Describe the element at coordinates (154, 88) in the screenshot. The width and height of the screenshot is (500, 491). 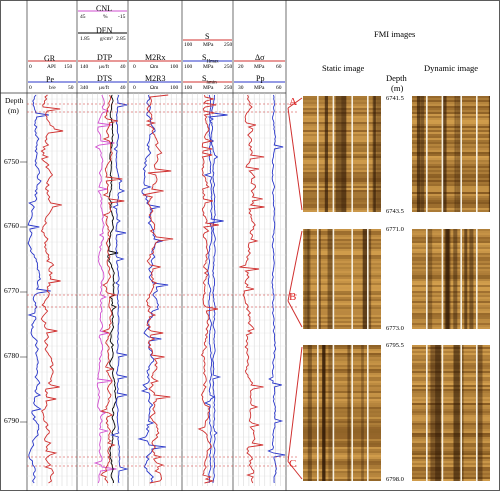
I see `m2r3-unit: Ωm` at that location.